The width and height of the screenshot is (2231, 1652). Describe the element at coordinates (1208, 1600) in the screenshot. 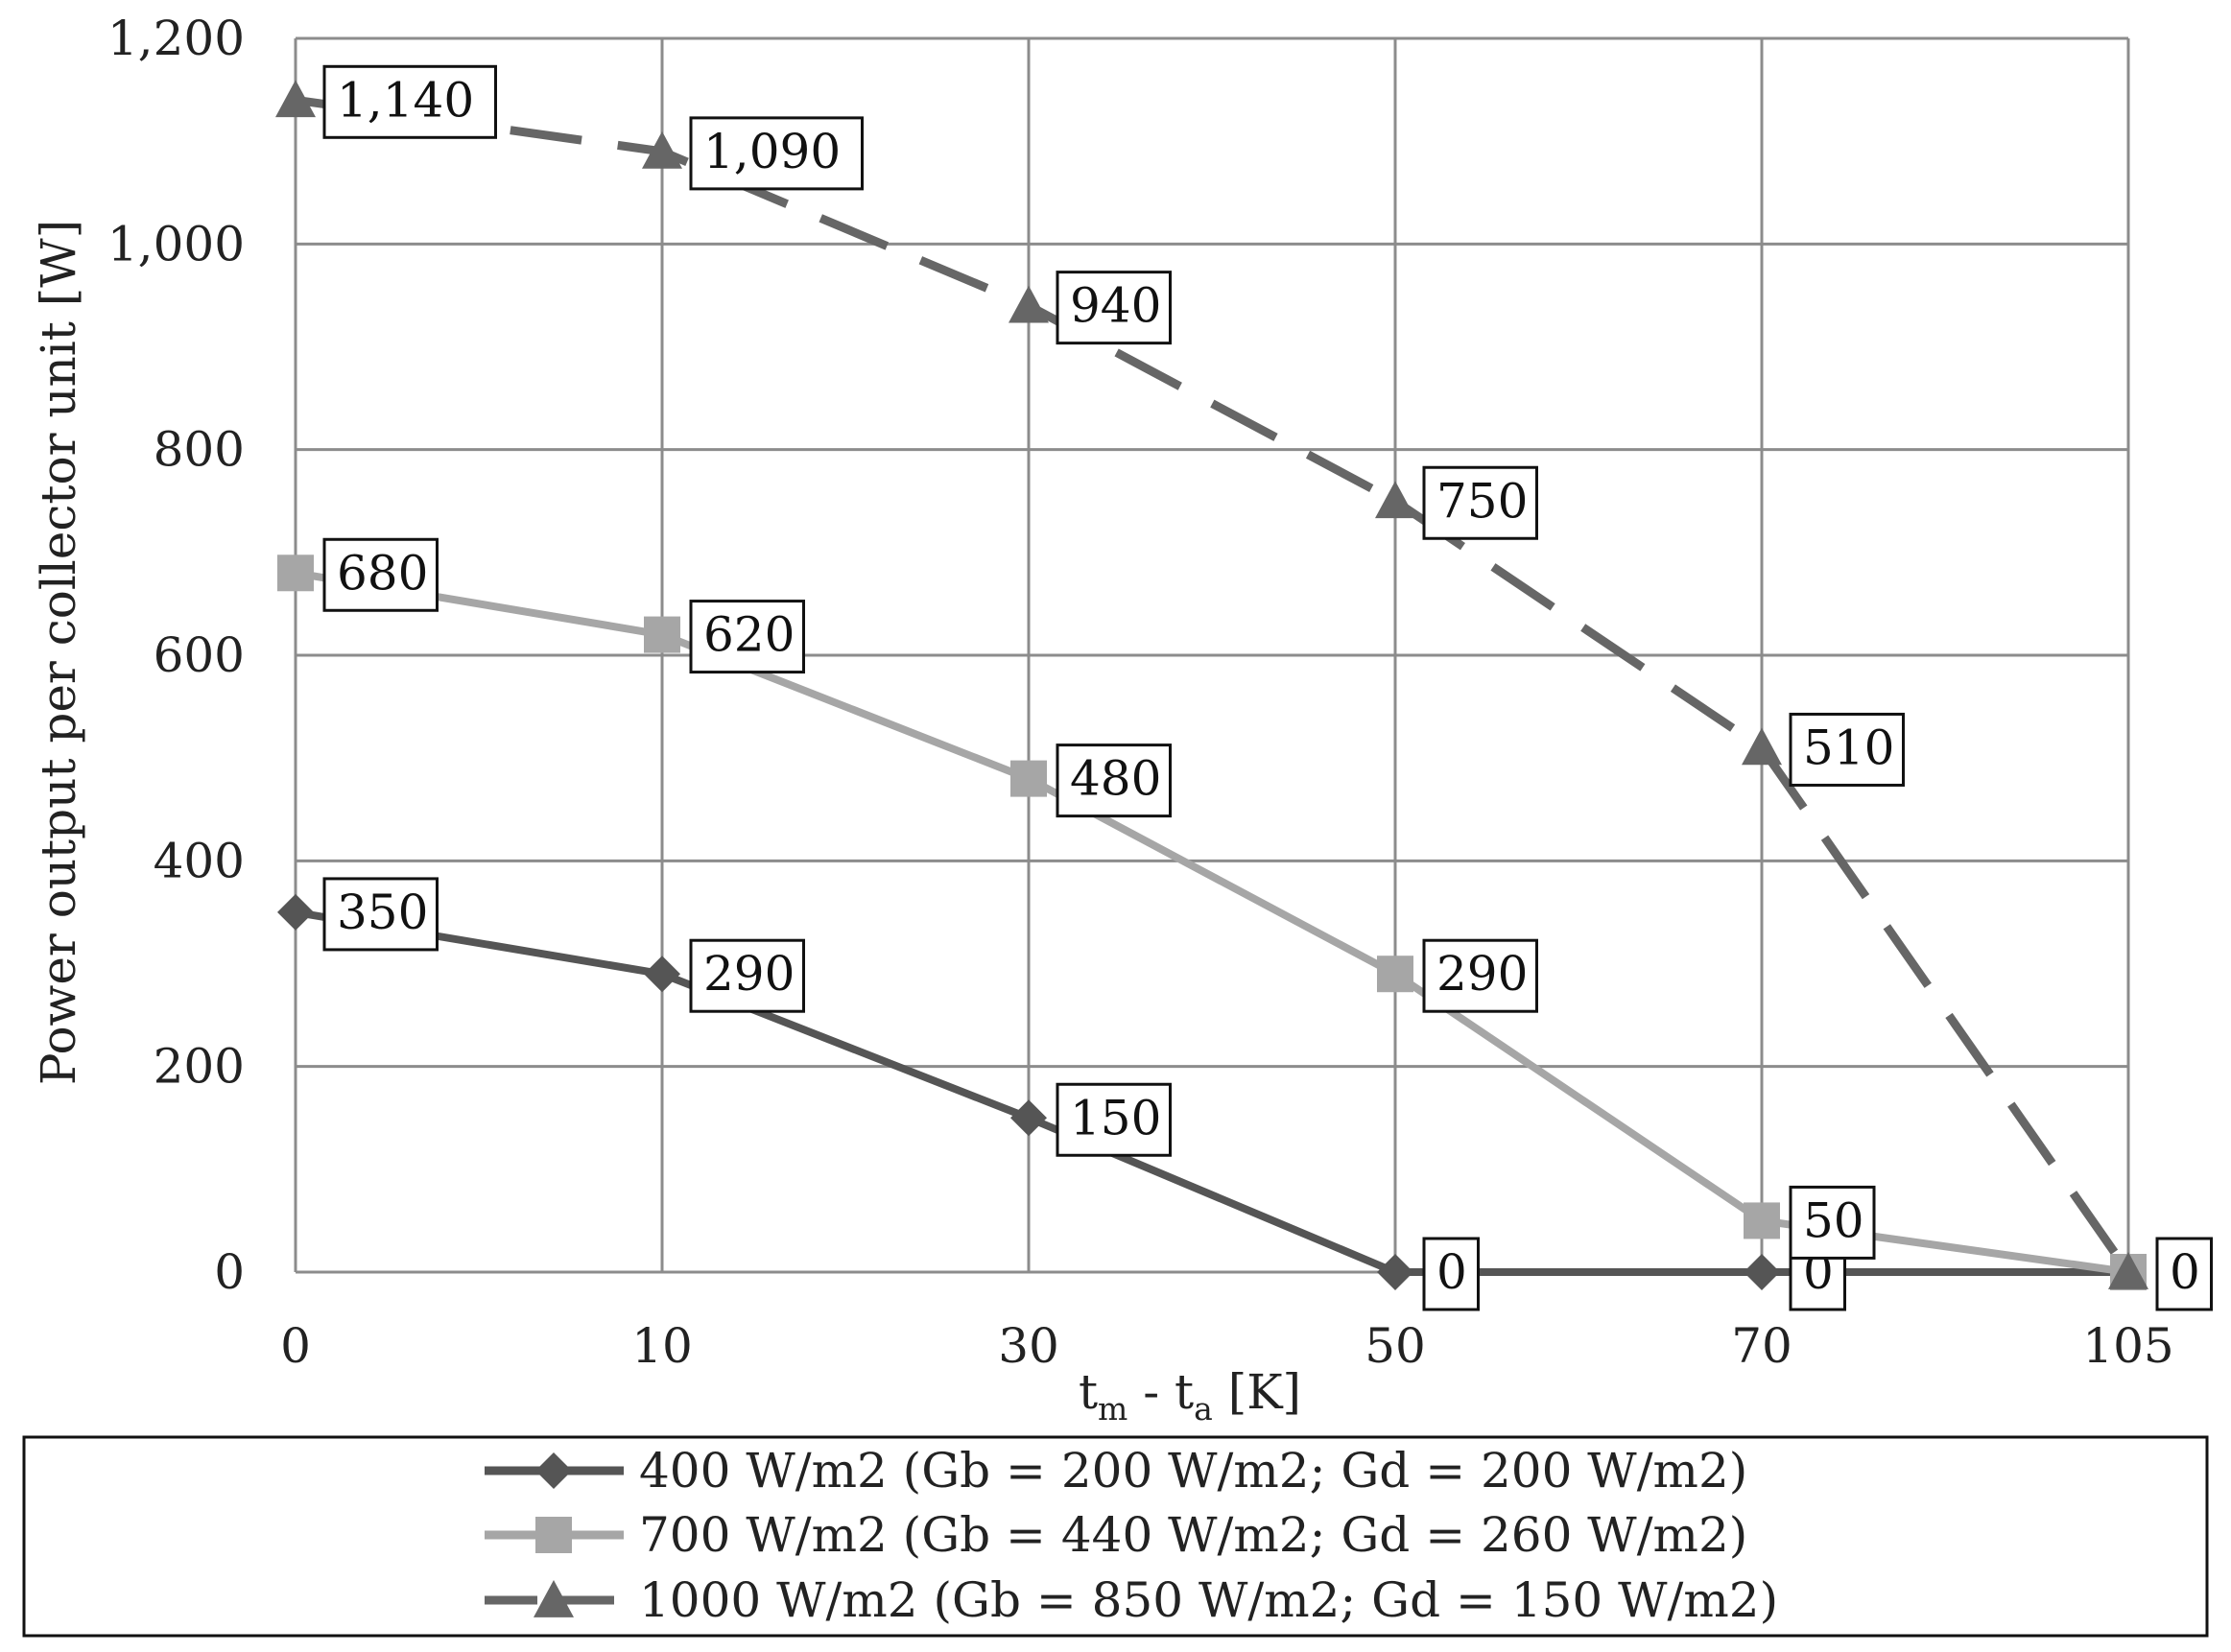

I see `legend-label-2: 1000 W/m2 (Gb = 850 W/m2; Gd = 150 W/m2)` at that location.